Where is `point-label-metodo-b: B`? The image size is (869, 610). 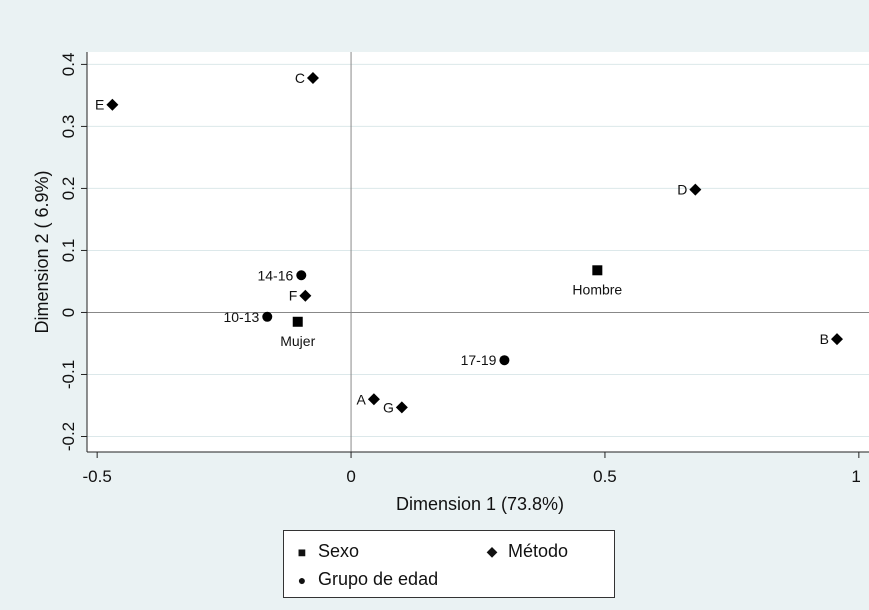
point-label-metodo-b: B is located at coordinates (824, 339).